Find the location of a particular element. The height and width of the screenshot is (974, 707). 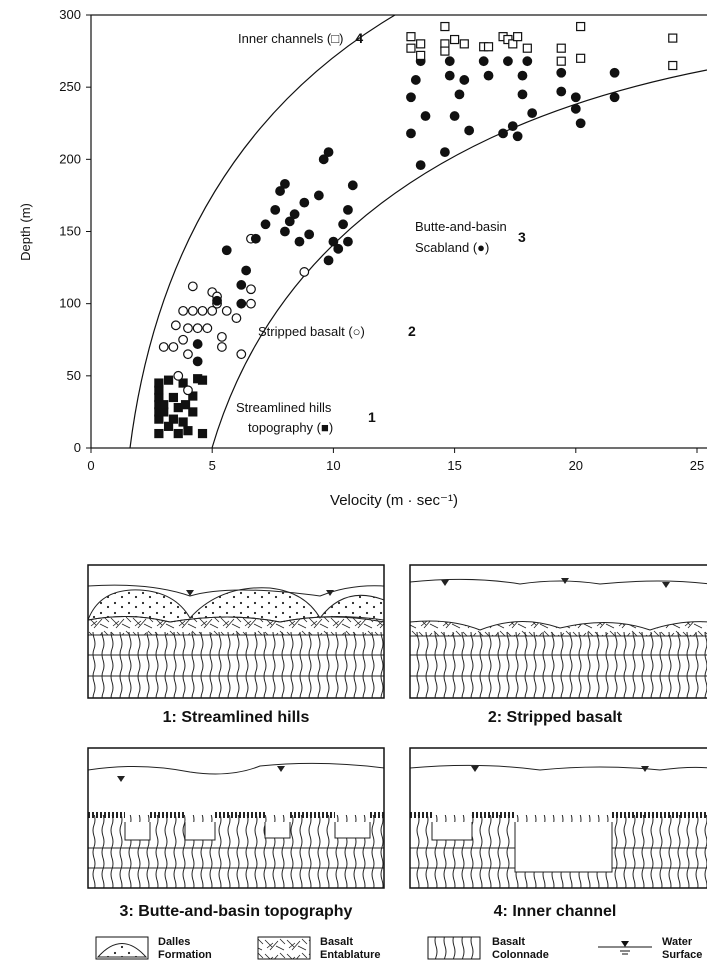

x-tick-label: 20 is located at coordinates (576, 465).